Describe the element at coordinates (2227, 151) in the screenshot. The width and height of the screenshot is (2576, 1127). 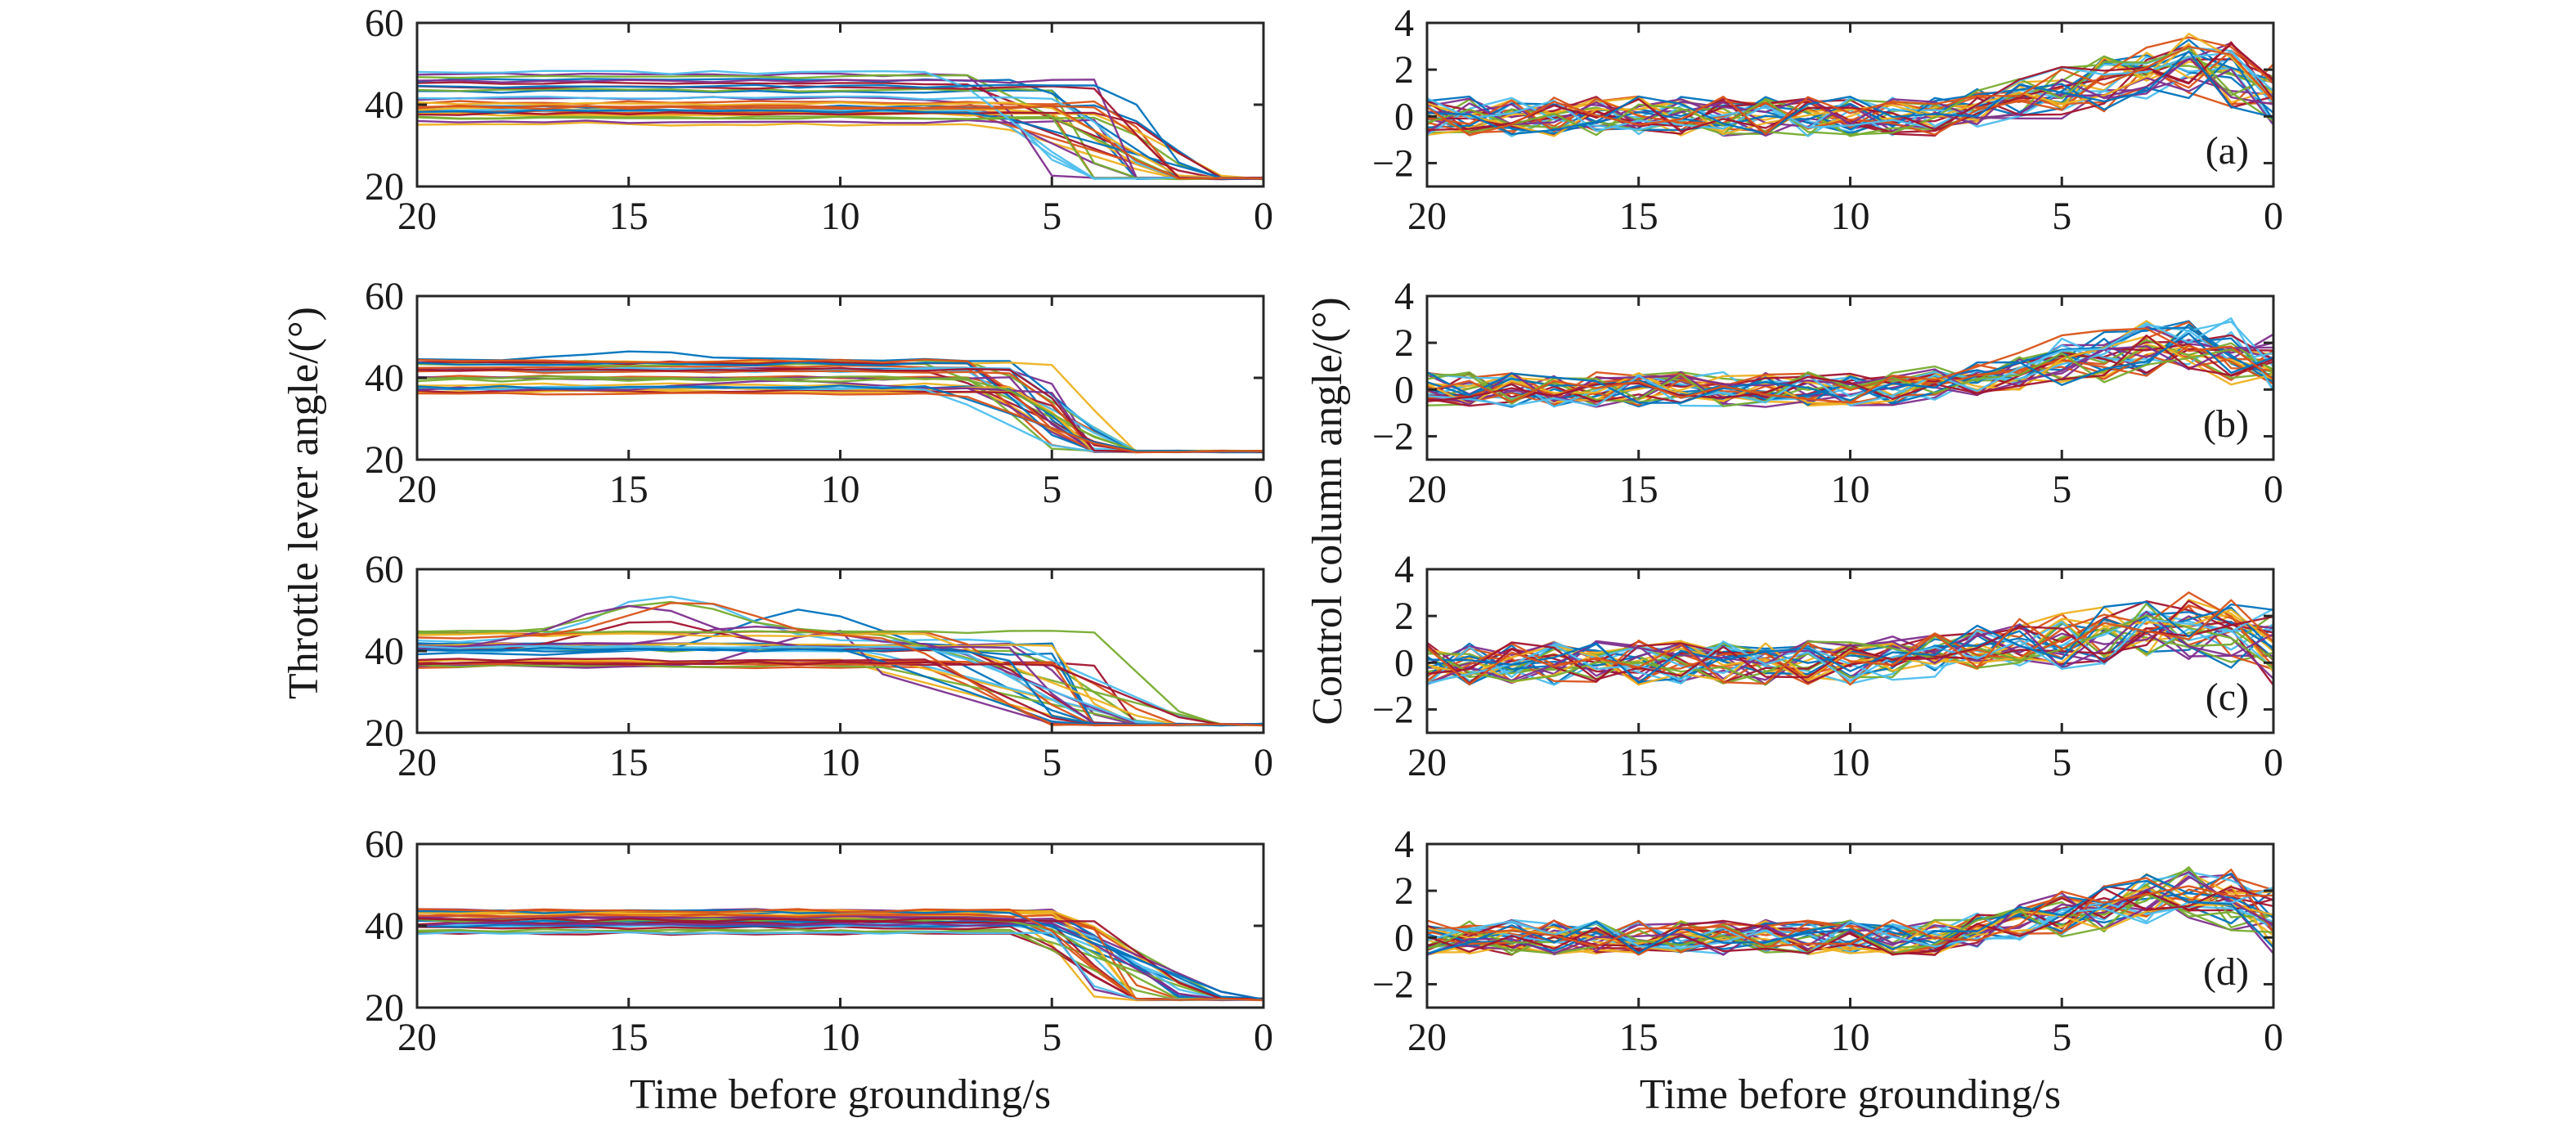
I see `panel-label: (a)` at that location.